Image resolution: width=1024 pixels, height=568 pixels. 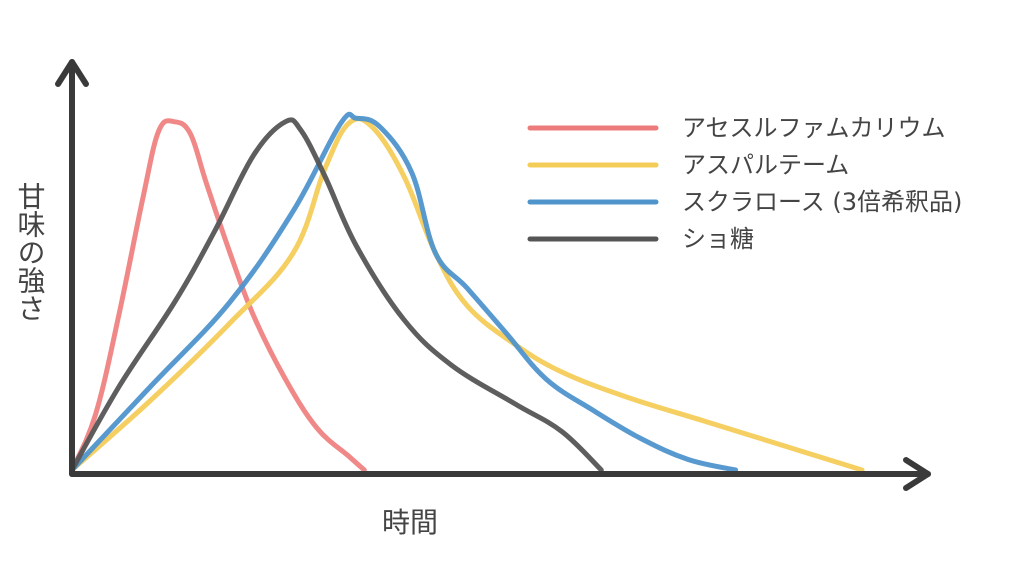 I want to click on legend-label-3: ショ糖, so click(x=718, y=239).